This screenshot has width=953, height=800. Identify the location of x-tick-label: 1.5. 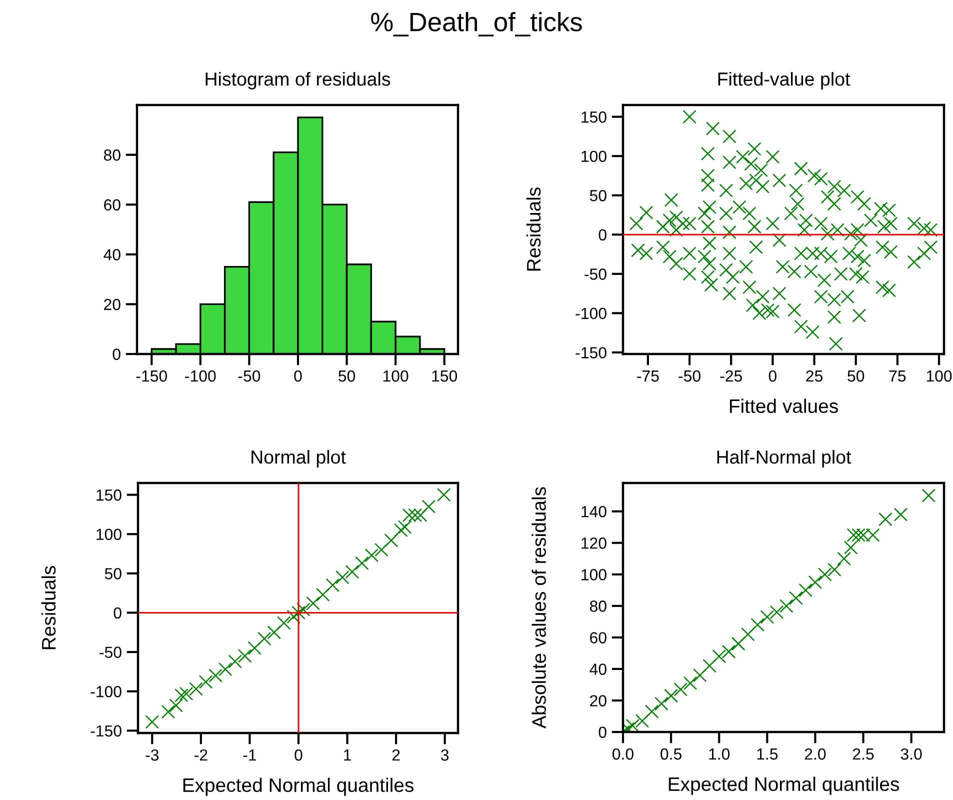
(767, 754).